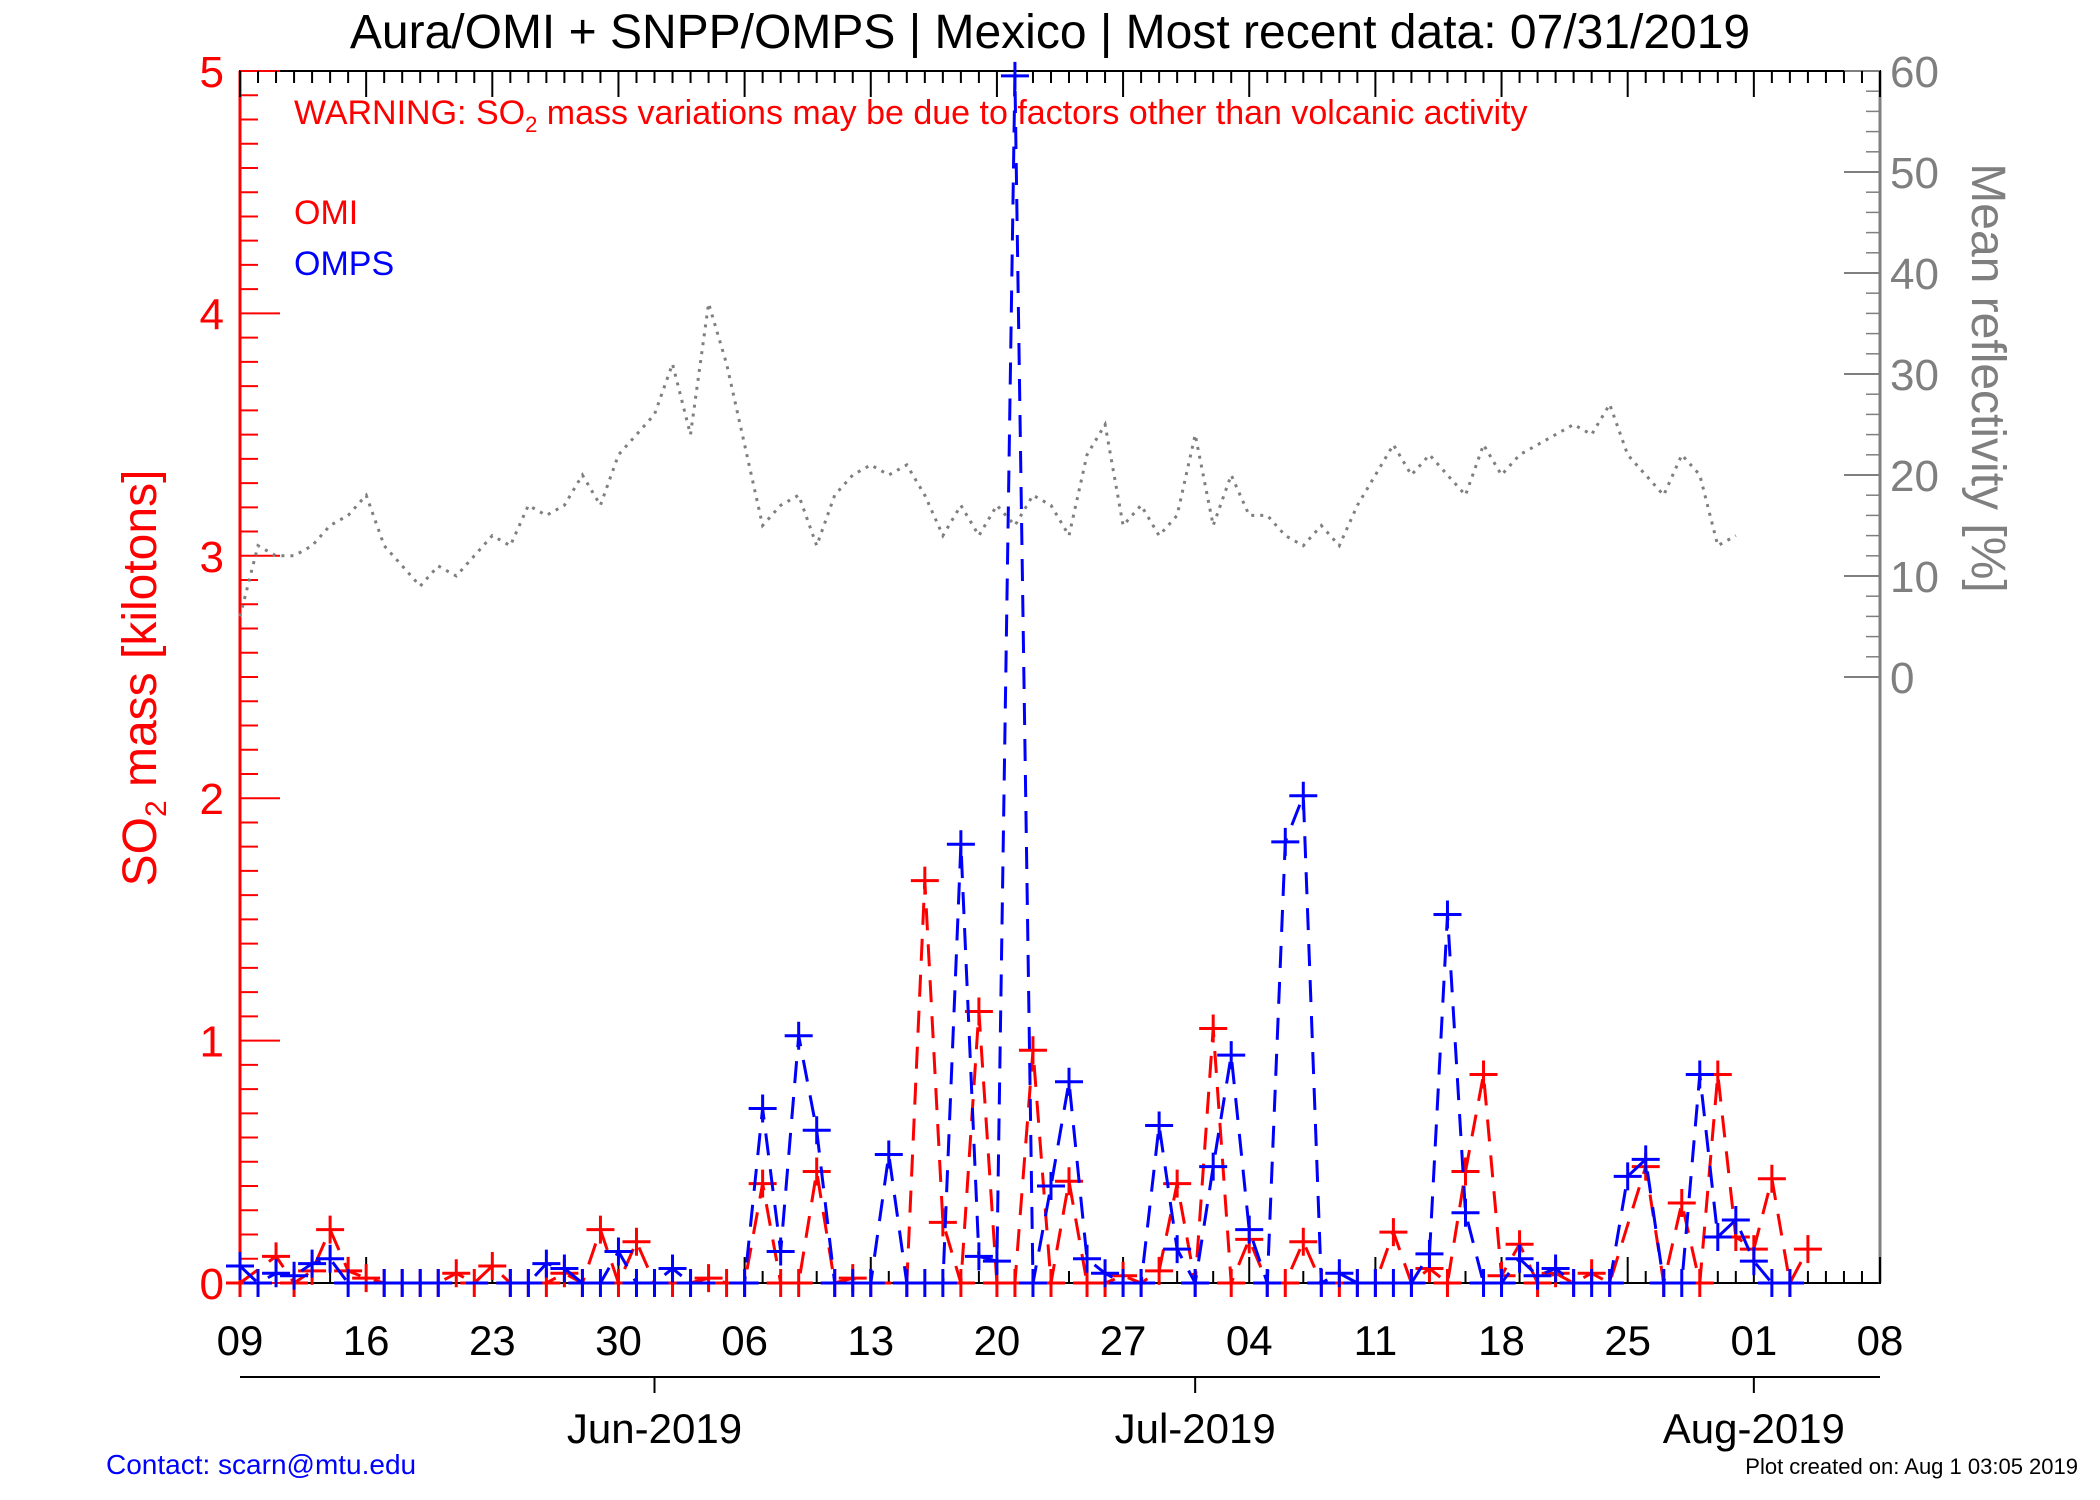 The height and width of the screenshot is (1500, 2100). I want to click on series-reflectivity, so click(987, 459).